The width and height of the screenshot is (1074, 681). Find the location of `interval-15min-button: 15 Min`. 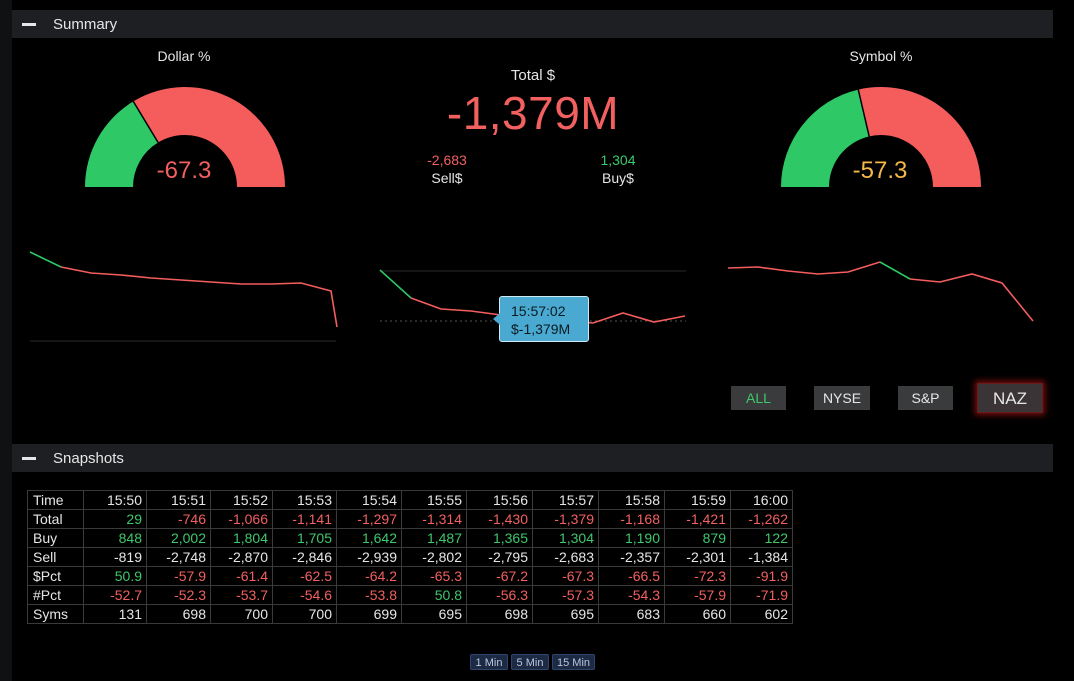

interval-15min-button: 15 Min is located at coordinates (573, 662).